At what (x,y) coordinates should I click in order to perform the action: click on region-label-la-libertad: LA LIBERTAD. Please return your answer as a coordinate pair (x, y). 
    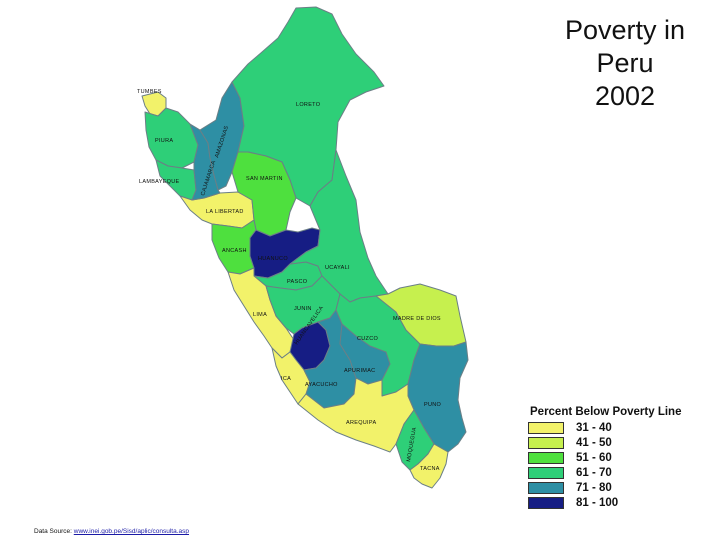
    Looking at the image, I should click on (225, 212).